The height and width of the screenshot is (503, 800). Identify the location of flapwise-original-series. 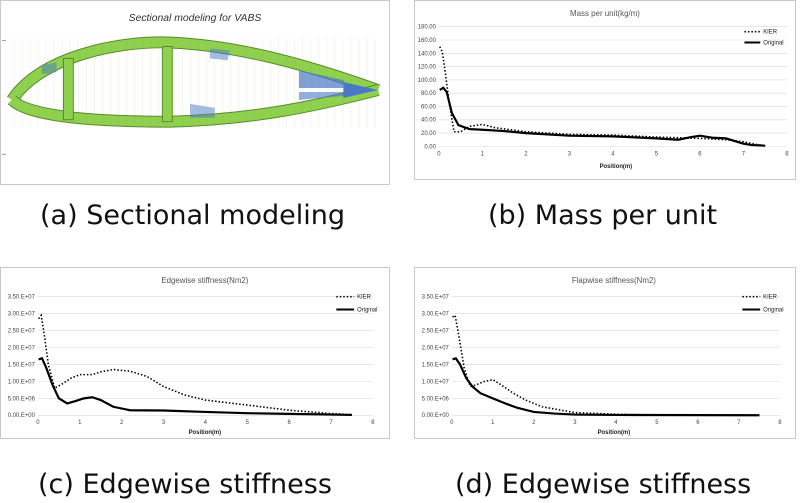
(606, 387).